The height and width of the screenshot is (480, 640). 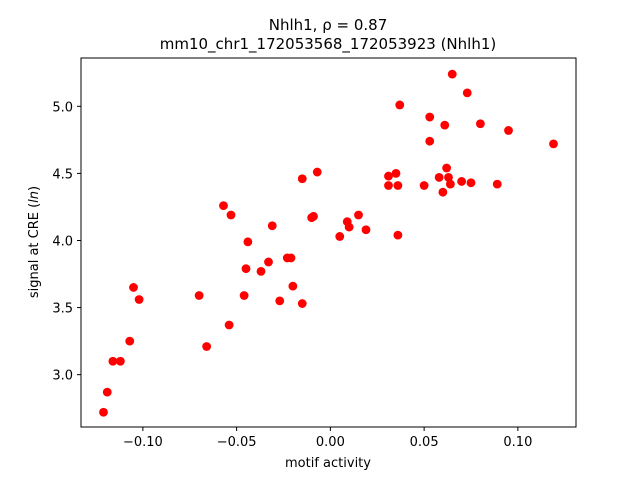 What do you see at coordinates (62, 376) in the screenshot?
I see `y-tick-label: 3.0` at bounding box center [62, 376].